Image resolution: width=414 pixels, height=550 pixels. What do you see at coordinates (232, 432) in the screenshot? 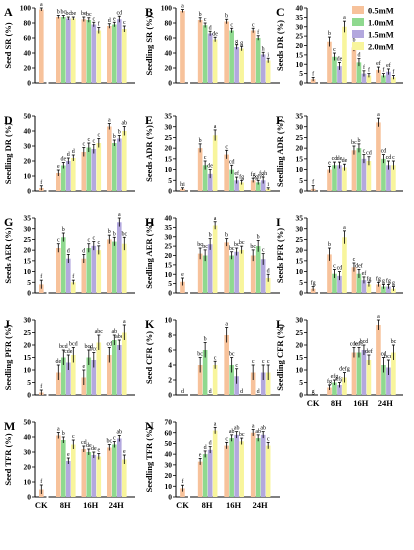
I see `significance-letter: ab` at bounding box center [232, 432].